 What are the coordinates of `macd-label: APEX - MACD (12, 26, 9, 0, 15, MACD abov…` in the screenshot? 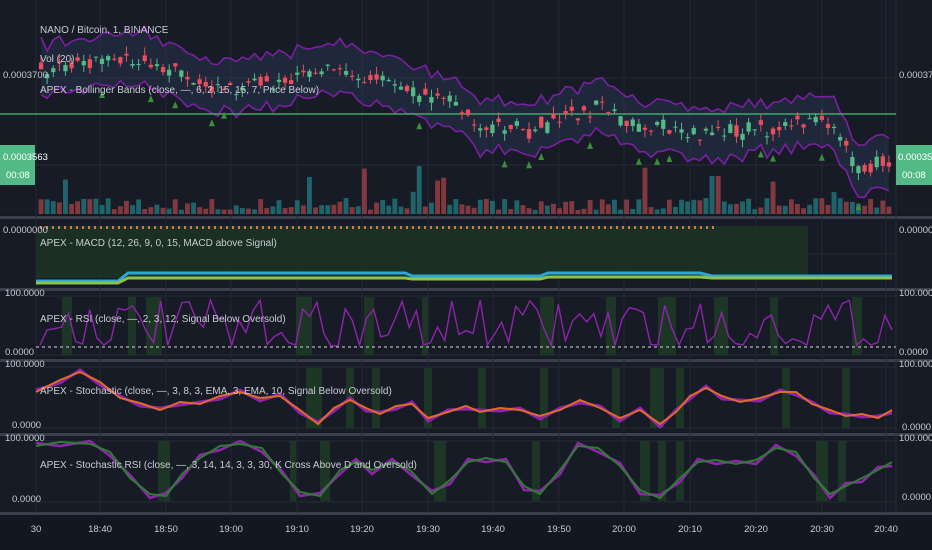 It's located at (158, 243).